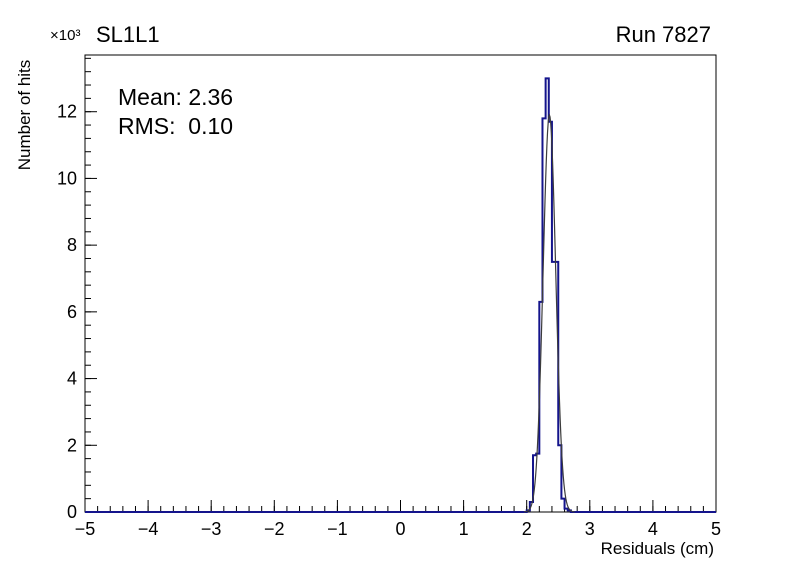  Describe the element at coordinates (72, 379) in the screenshot. I see `y-tick-label: 4` at that location.